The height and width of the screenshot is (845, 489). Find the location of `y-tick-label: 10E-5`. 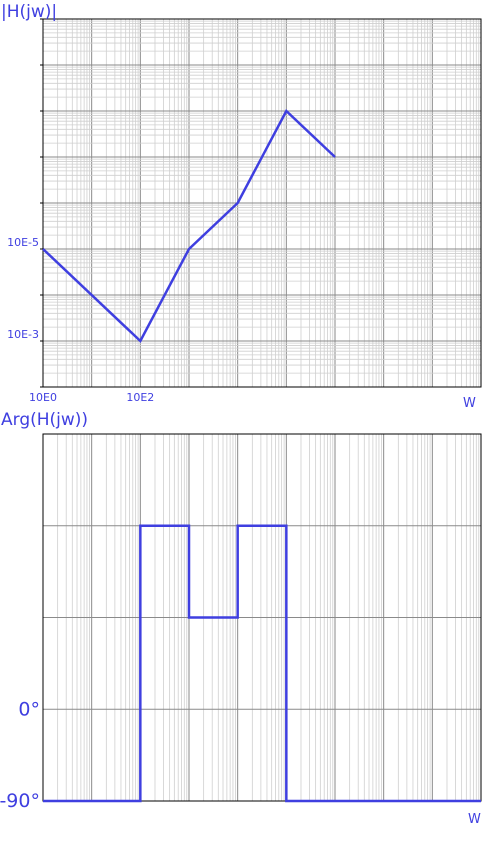

y-tick-label: 10E-5 is located at coordinates (23, 242).